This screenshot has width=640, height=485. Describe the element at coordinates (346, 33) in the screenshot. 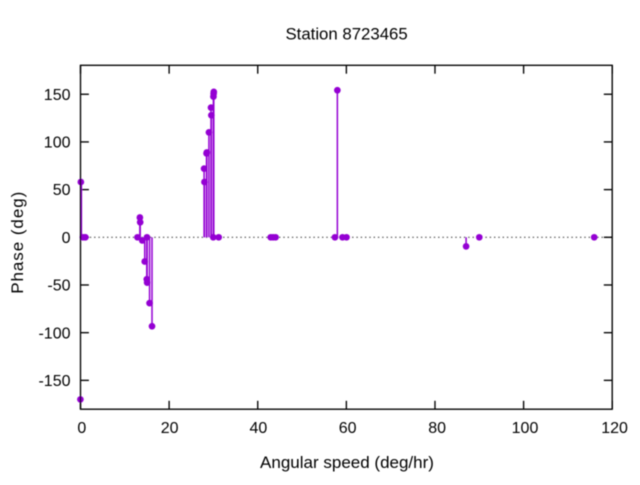

I see `svg-text: Station 8723465` at that location.